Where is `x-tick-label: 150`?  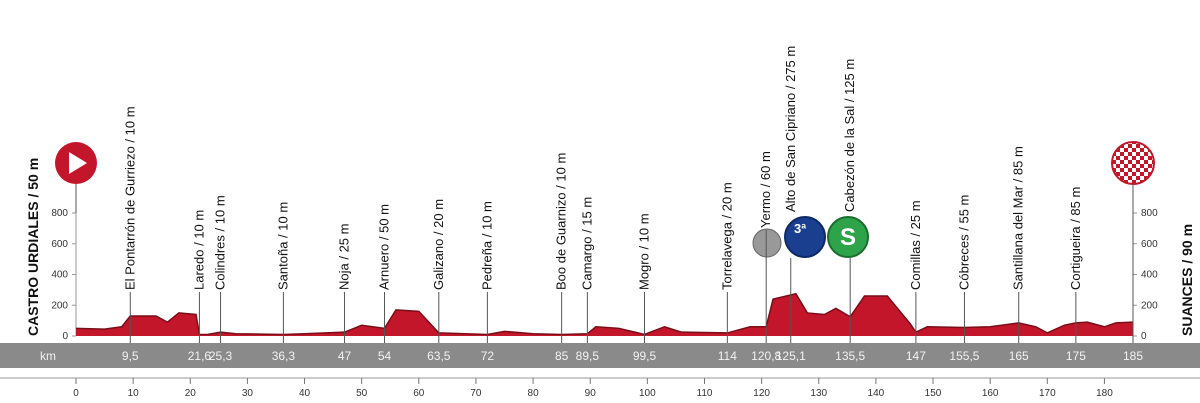
x-tick-label: 150 is located at coordinates (933, 393).